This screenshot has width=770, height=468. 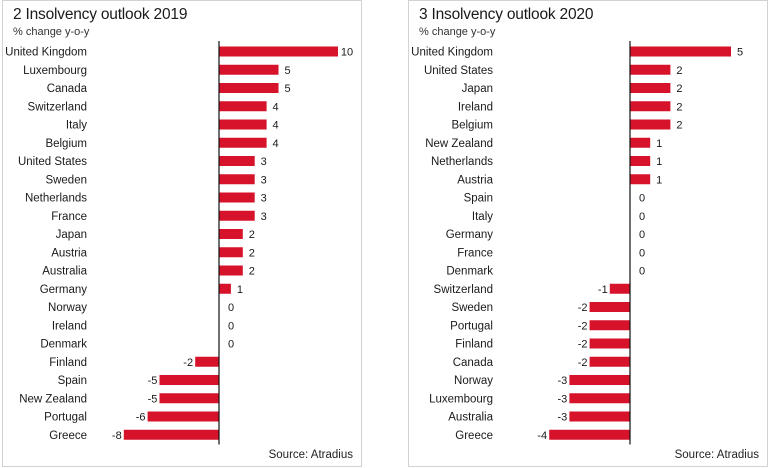 I want to click on value-label: -8, so click(x=117, y=436).